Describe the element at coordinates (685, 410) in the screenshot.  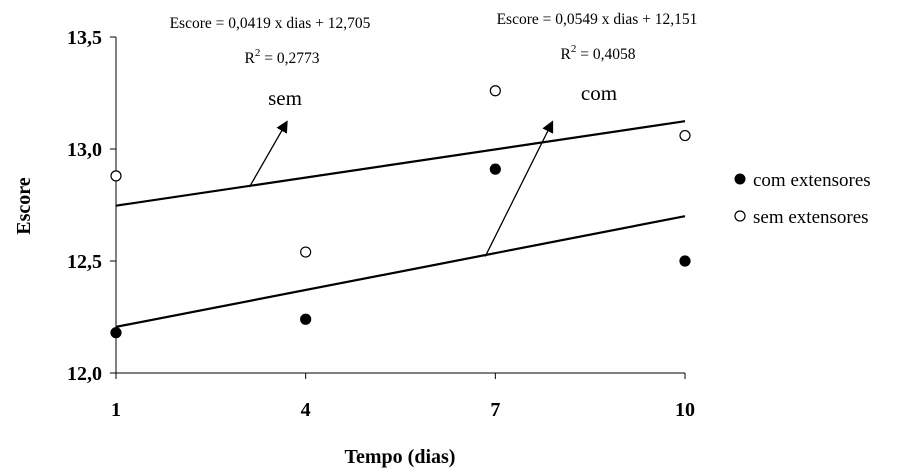
I see `x-tick-label: 10` at that location.